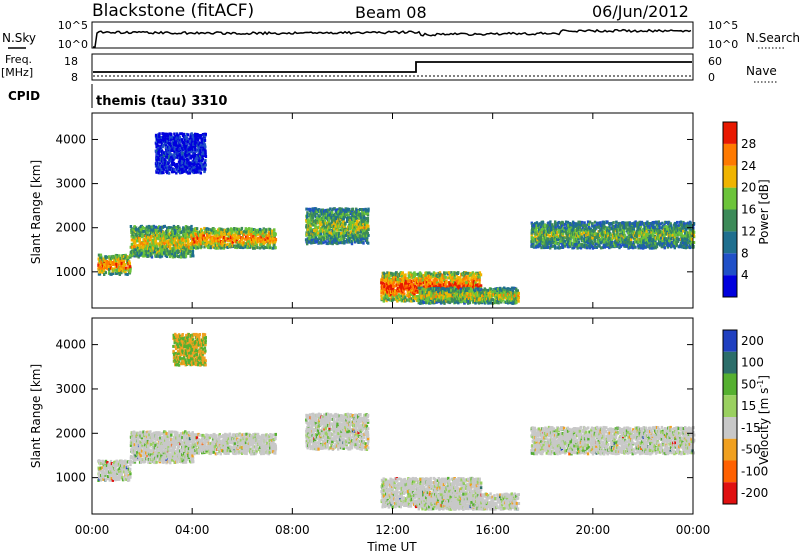 The height and width of the screenshot is (554, 800). Describe the element at coordinates (723, 44) in the screenshot. I see `noise-tick-low-right: 10^0` at that location.